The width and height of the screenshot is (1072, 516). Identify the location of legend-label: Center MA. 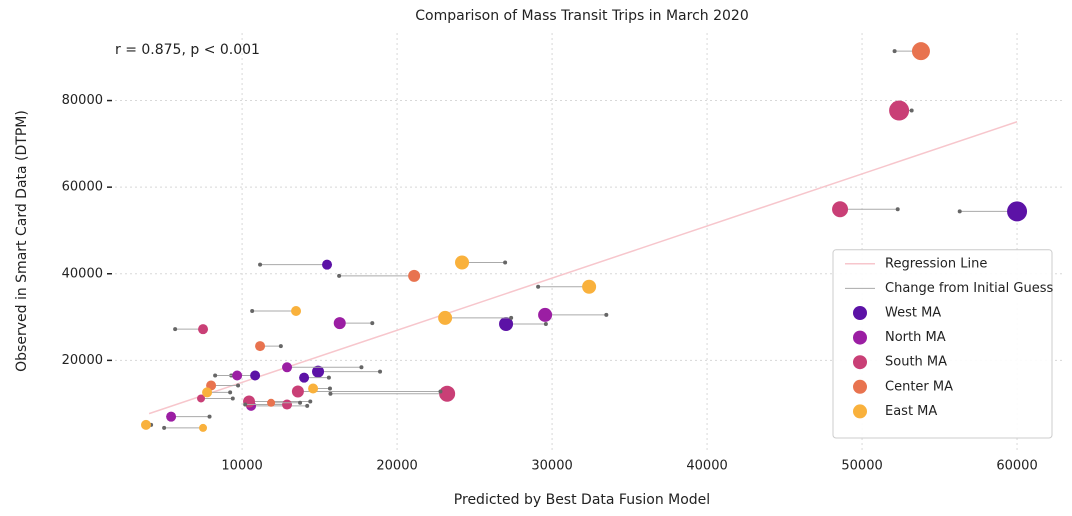
(919, 386).